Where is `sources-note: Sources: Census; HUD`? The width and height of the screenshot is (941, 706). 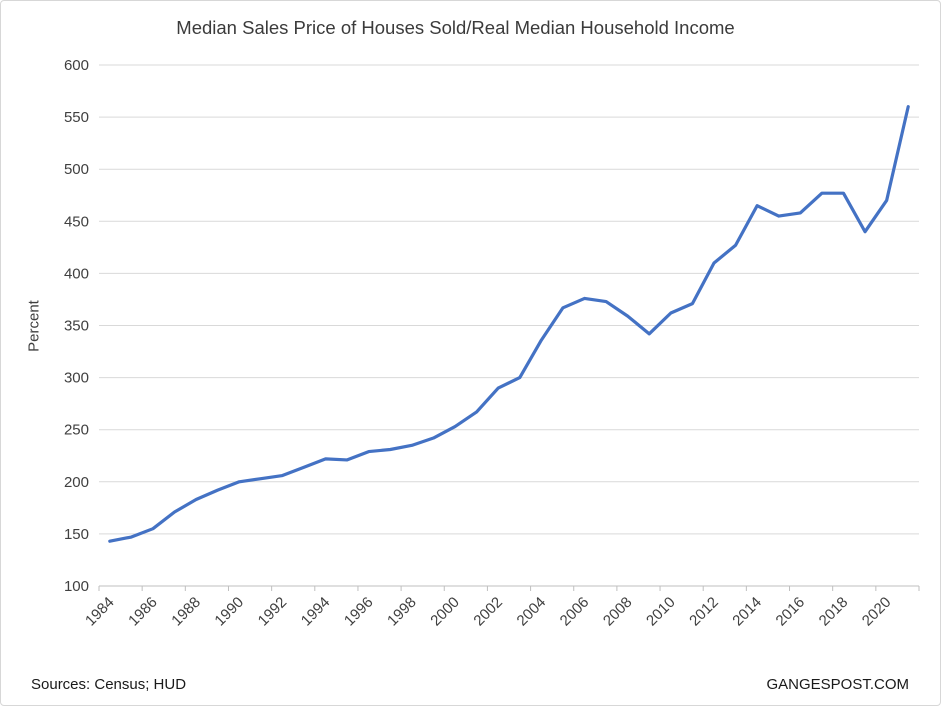 sources-note: Sources: Census; HUD is located at coordinates (109, 684).